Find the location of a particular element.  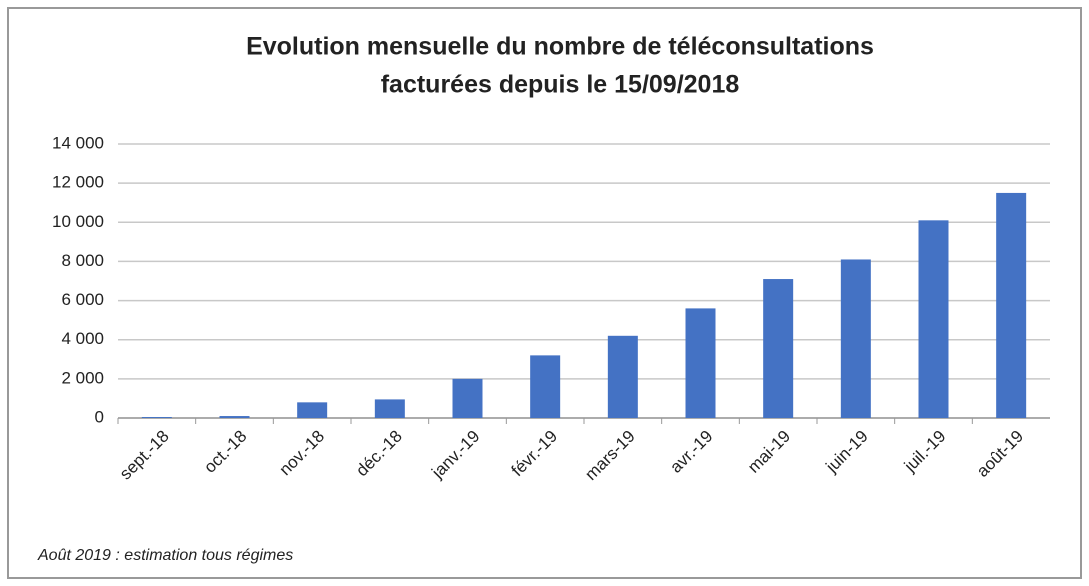

y-tick-label: 14 000 is located at coordinates (78, 142).